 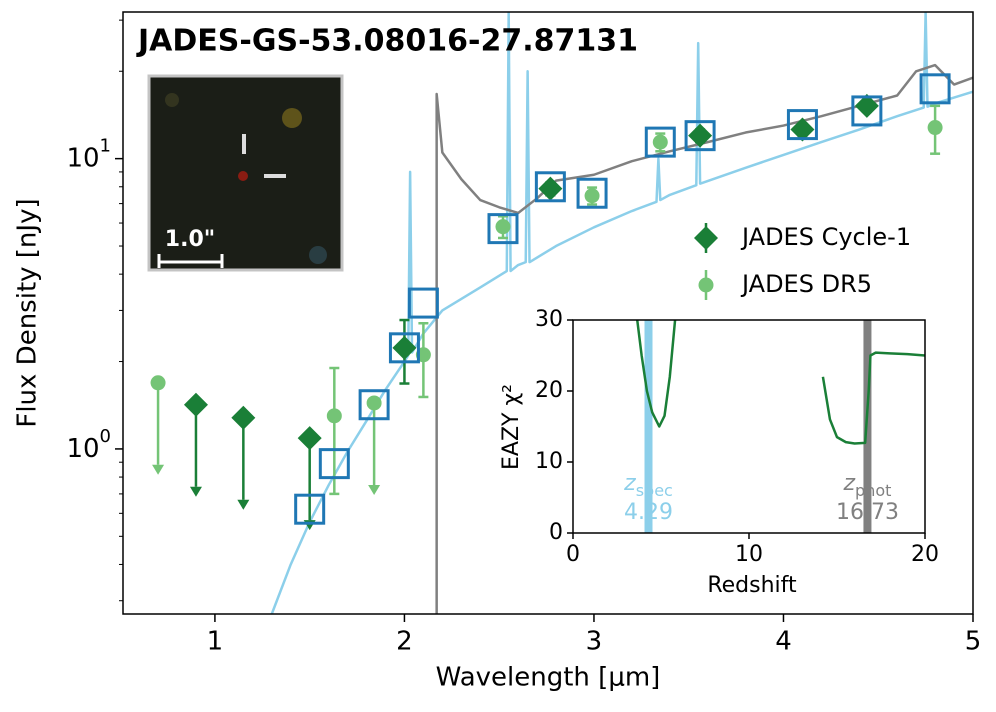 What do you see at coordinates (511, 427) in the screenshot?
I see `inset-y-axis-label: EAZY χ²` at bounding box center [511, 427].